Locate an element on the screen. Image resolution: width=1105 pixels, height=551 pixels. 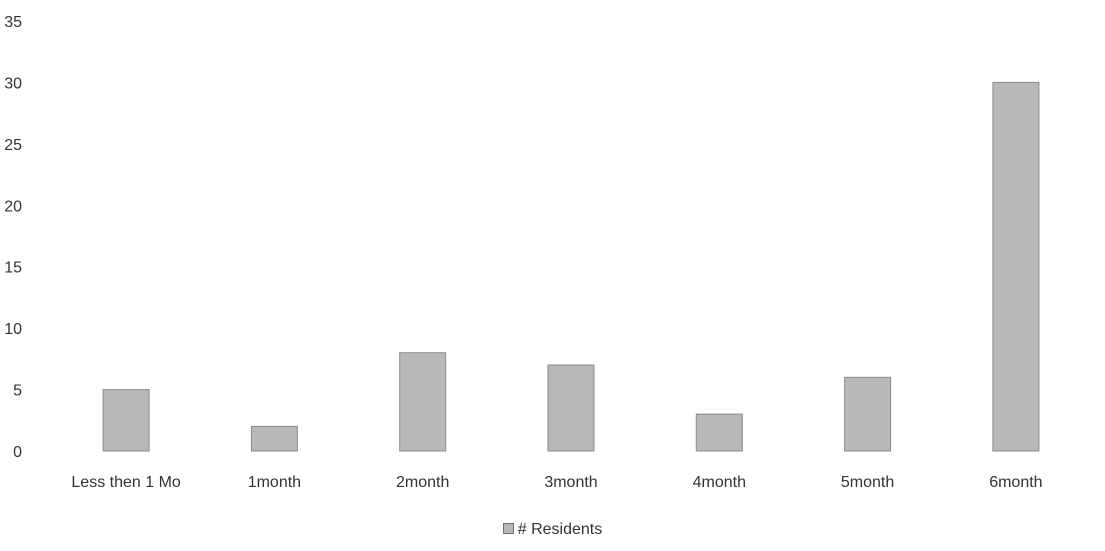
x-tick-label: 6month is located at coordinates (1015, 482).